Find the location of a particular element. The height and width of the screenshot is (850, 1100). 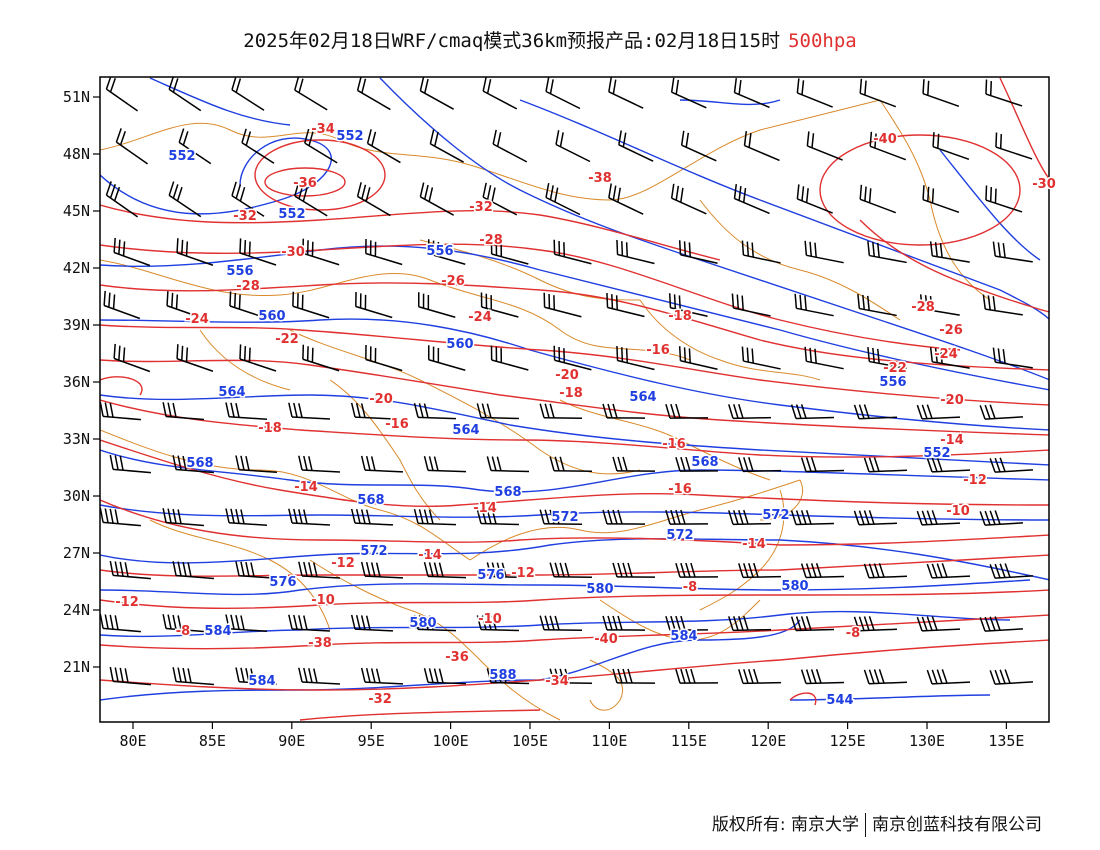

lat-label: 45N is located at coordinates (76, 211).